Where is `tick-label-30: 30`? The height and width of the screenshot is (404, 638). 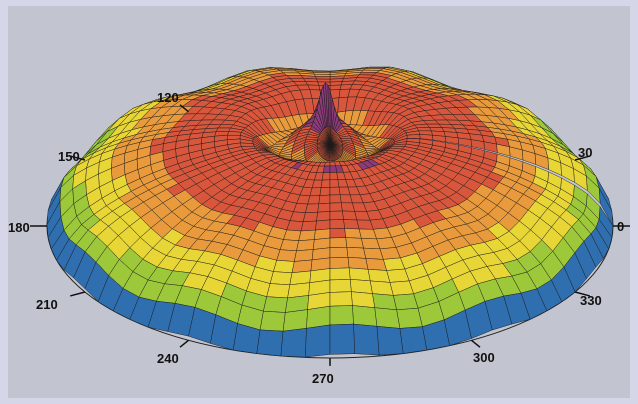 tick-label-30: 30 is located at coordinates (585, 152).